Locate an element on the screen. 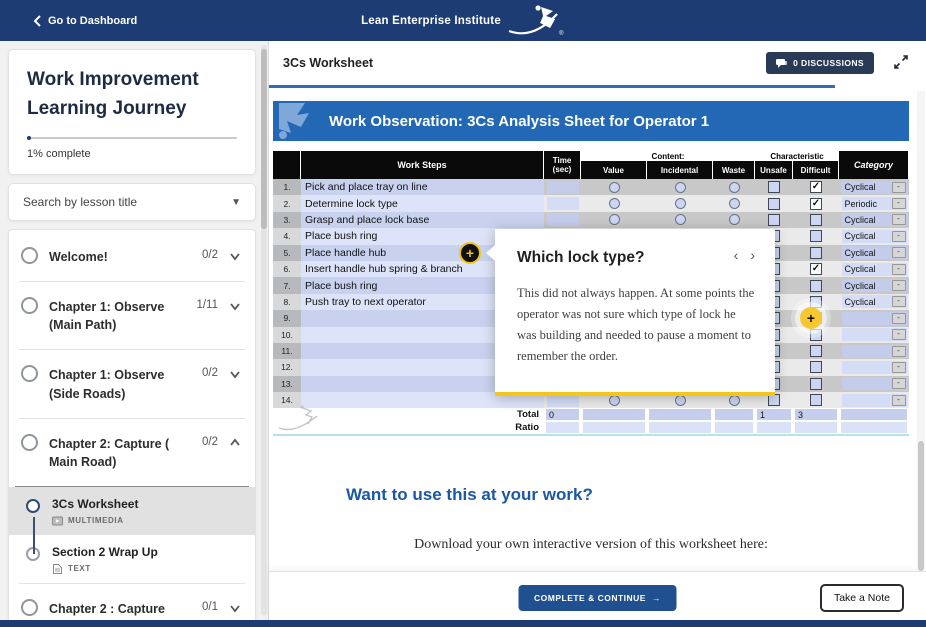 The image size is (926, 627). sidebar-chapter-1: Welcome! 0/2 is located at coordinates (132, 256).